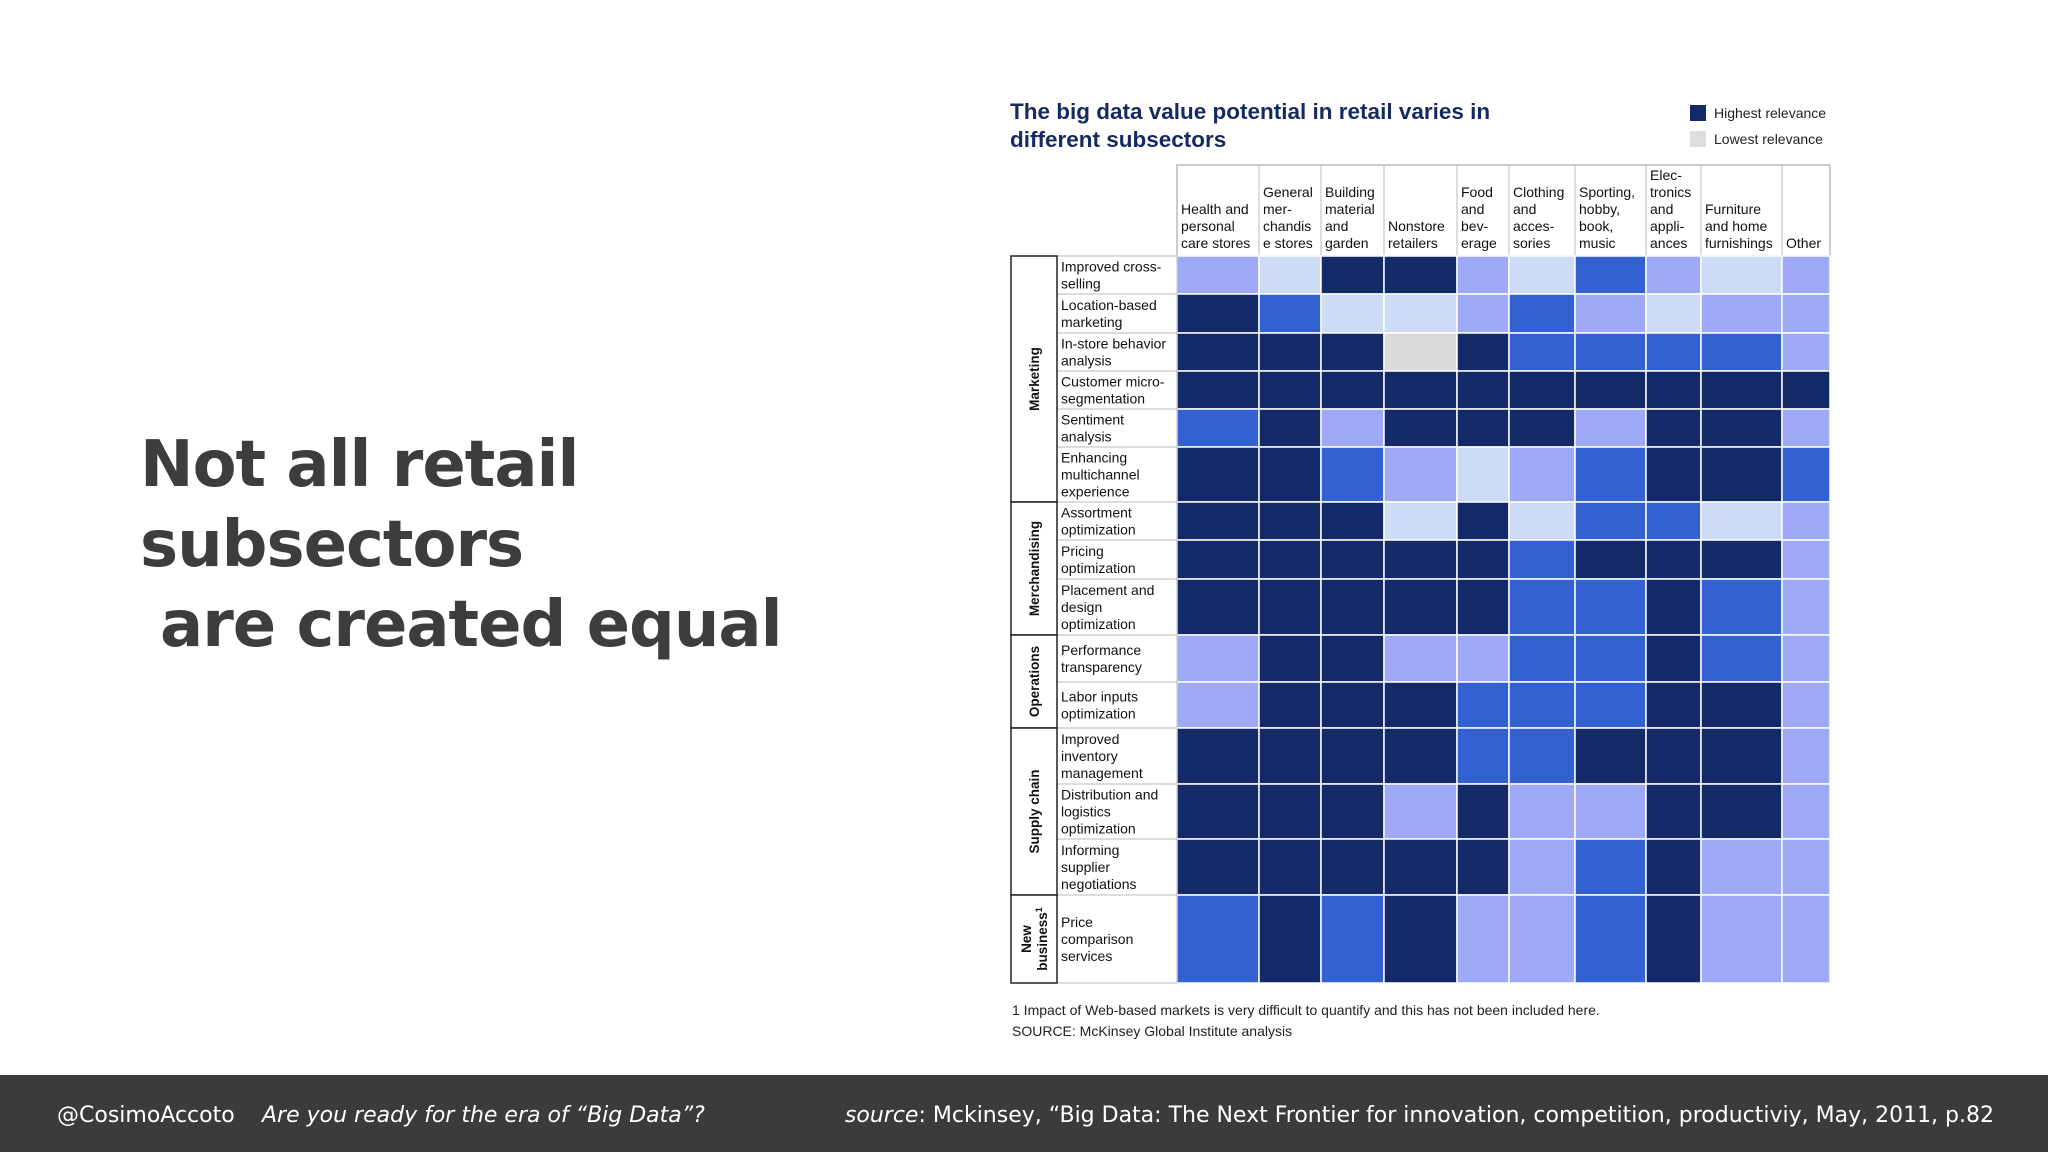 The image size is (2048, 1152). What do you see at coordinates (1739, 243) in the screenshot?
I see `column-header-label: furnishings` at bounding box center [1739, 243].